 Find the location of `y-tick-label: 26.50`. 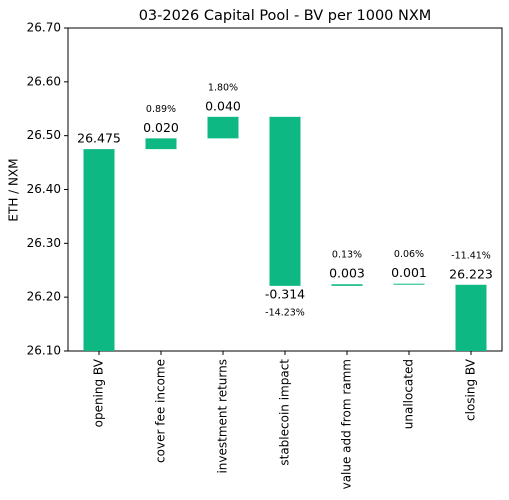

y-tick-label: 26.50 is located at coordinates (44, 135).